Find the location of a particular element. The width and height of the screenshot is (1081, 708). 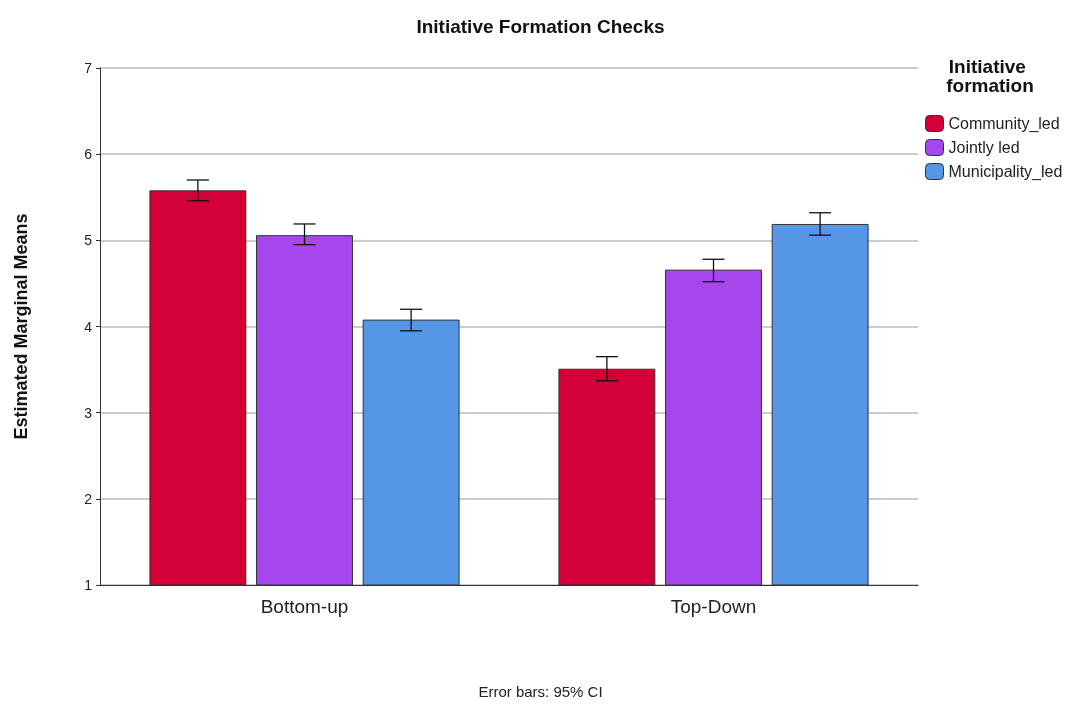

y-tick-label: 2 is located at coordinates (88, 498).